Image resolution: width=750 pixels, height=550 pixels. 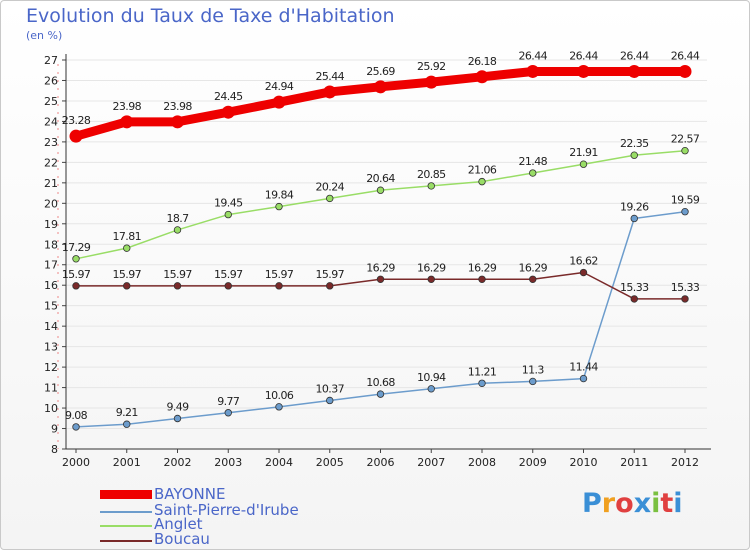 What do you see at coordinates (54, 449) in the screenshot?
I see `y-tick-label: 8` at bounding box center [54, 449].